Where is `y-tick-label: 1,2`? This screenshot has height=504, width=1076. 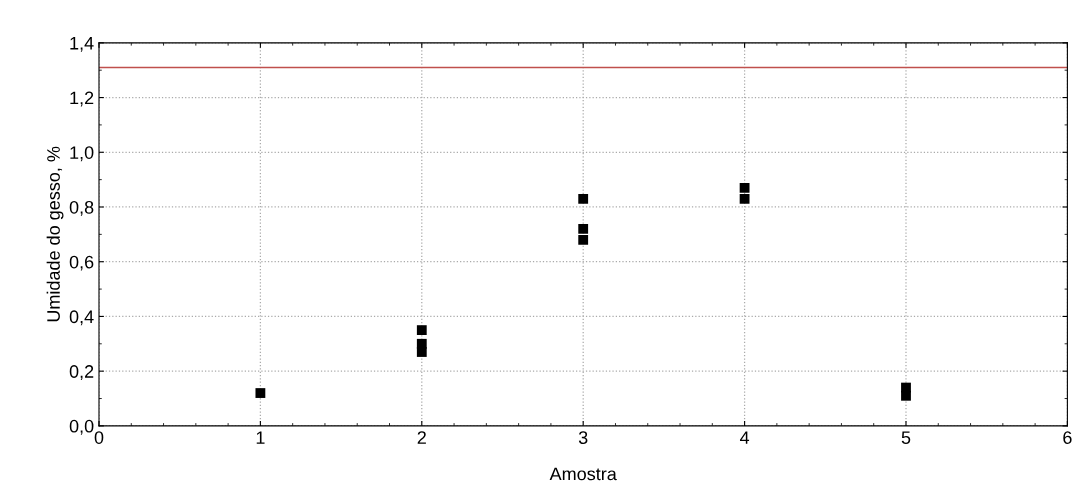 y-tick-label: 1,2 is located at coordinates (82, 99).